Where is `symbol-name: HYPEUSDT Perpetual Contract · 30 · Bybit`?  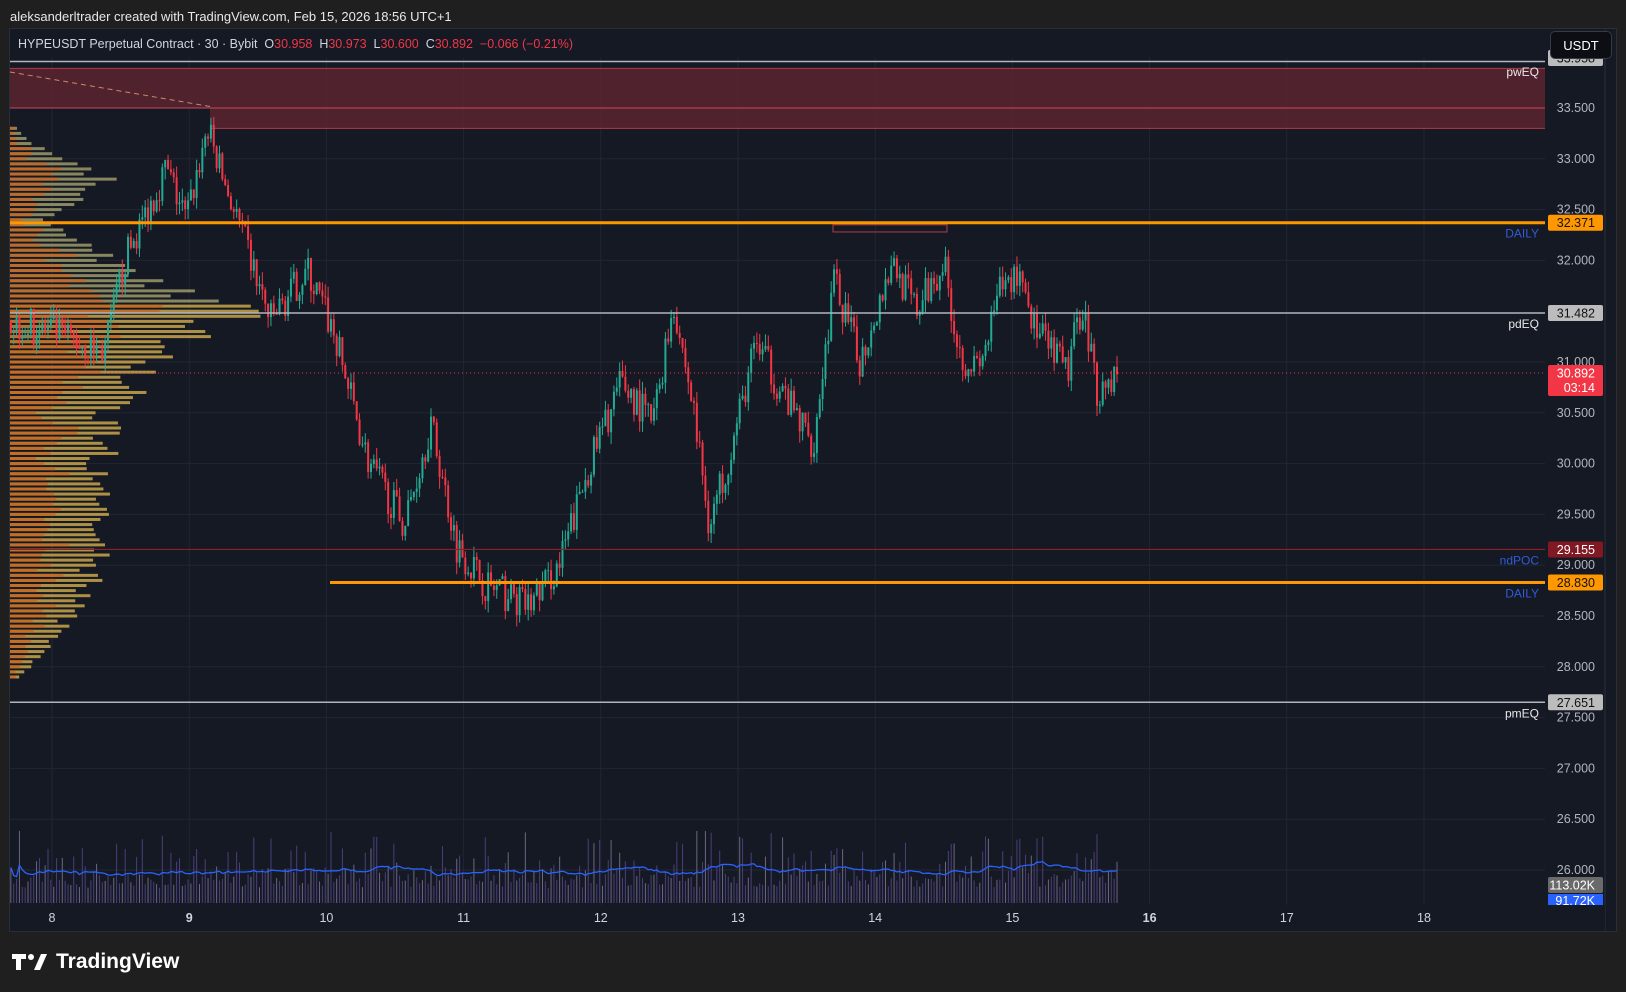 symbol-name: HYPEUSDT Perpetual Contract · 30 · Bybit is located at coordinates (138, 44).